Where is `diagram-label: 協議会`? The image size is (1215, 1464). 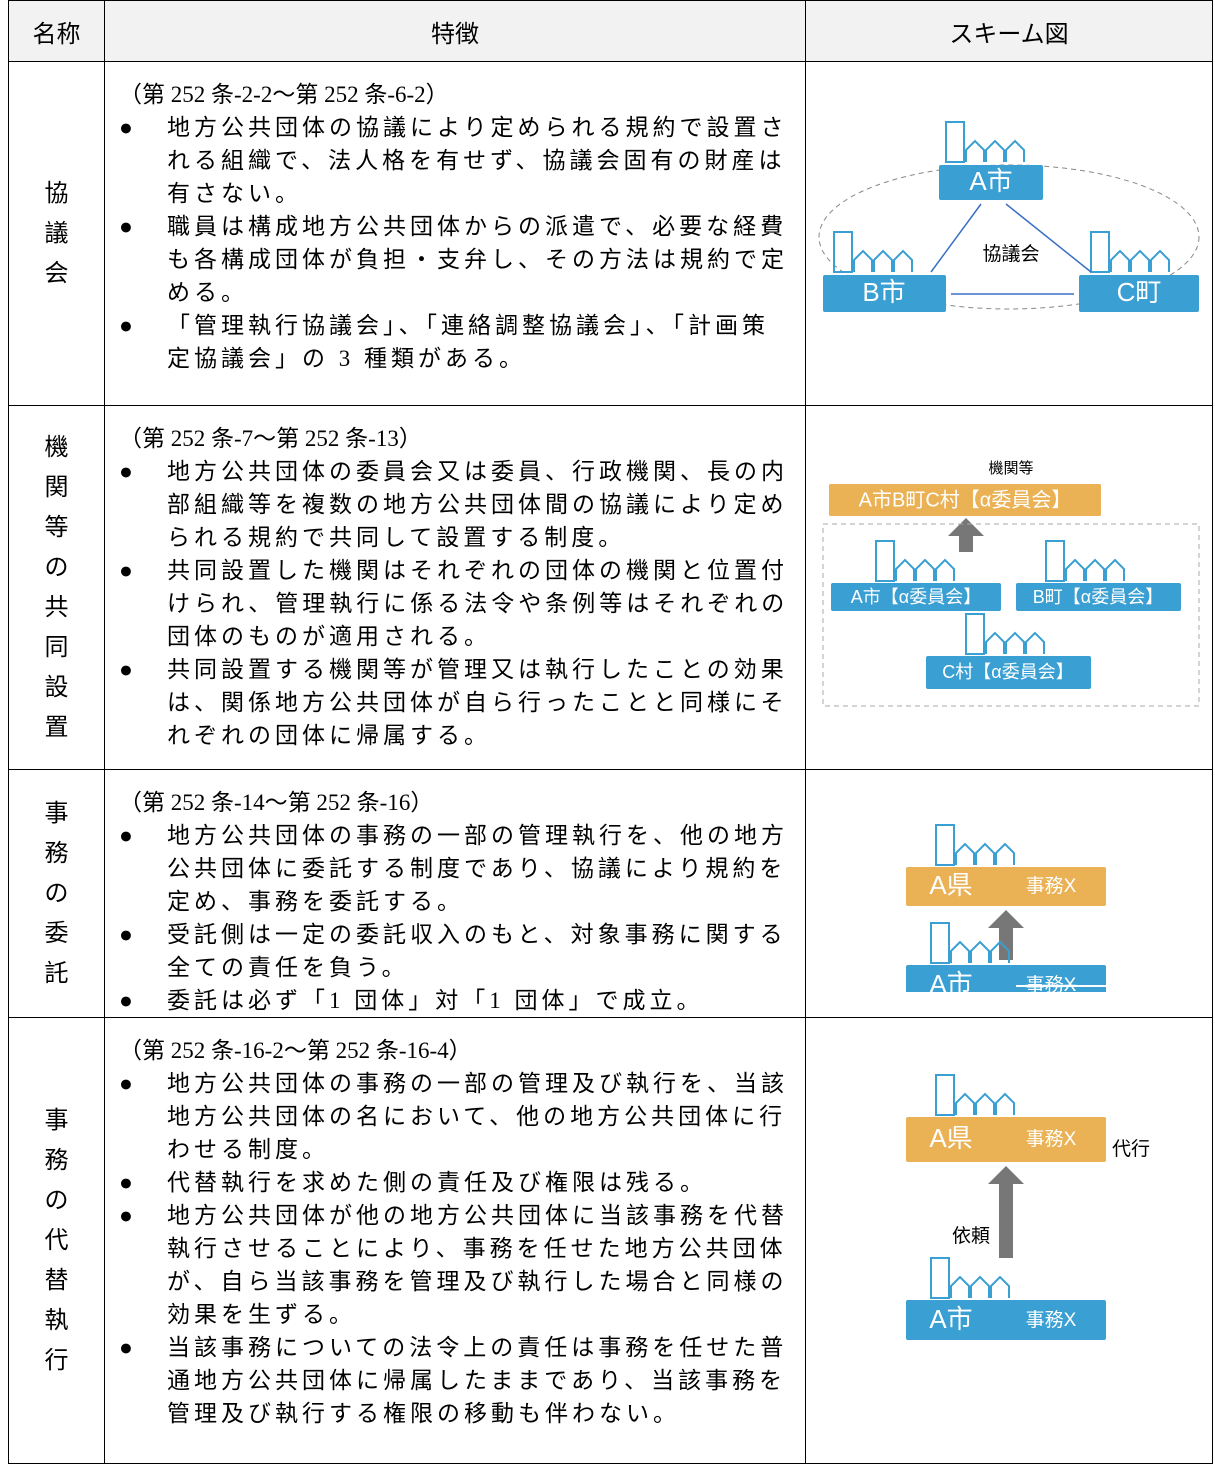
diagram-label: 協議会 is located at coordinates (1010, 254).